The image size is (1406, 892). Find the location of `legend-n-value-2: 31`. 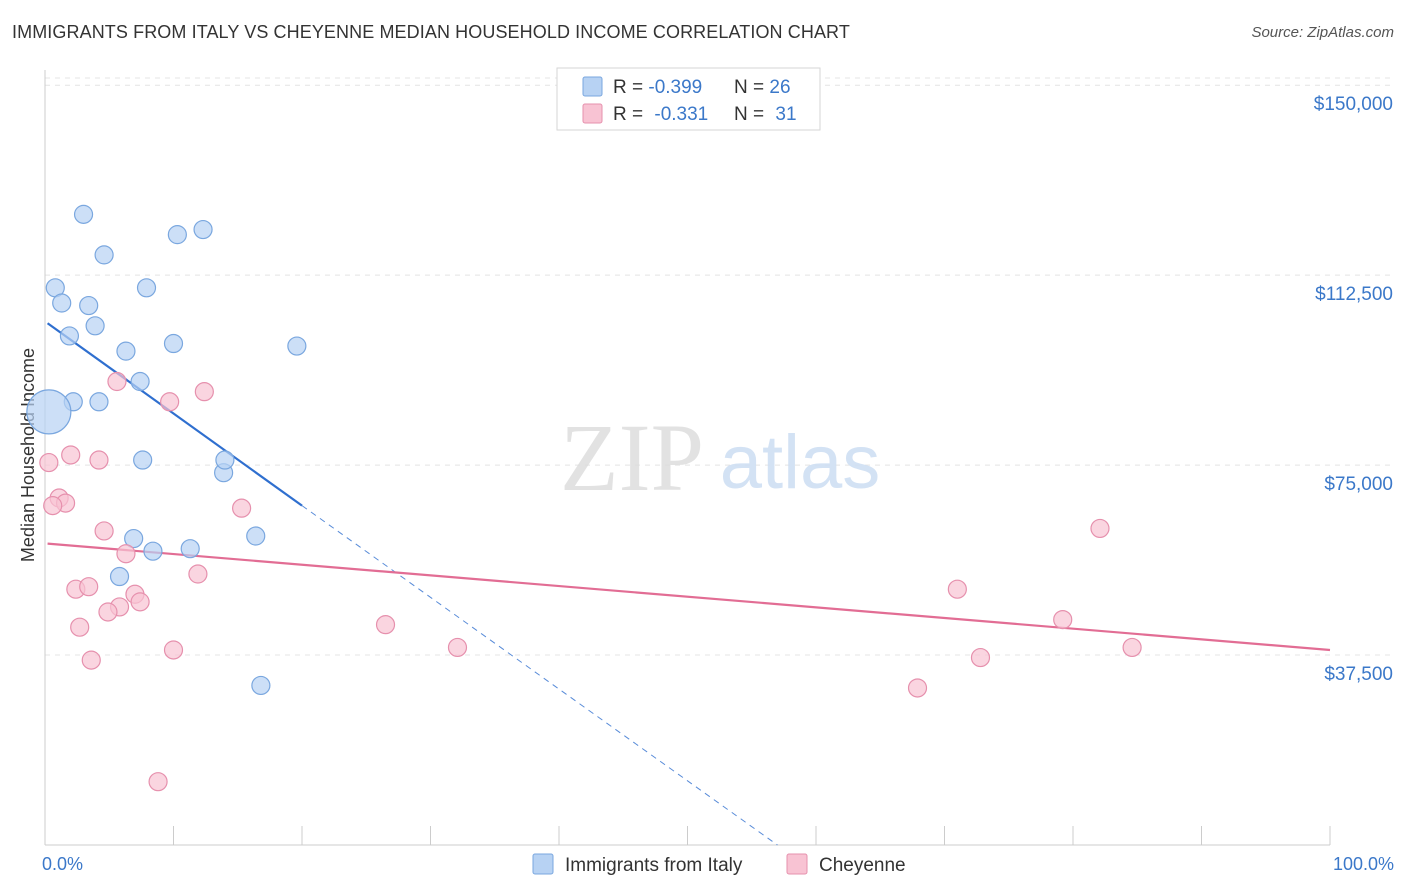

legend-n-value-2: 31 is located at coordinates (785, 114).